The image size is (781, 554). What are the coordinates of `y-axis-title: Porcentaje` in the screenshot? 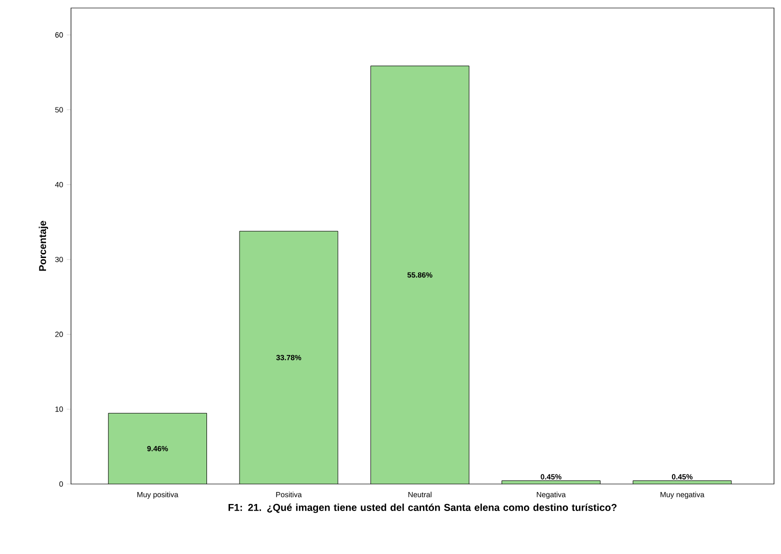 It's located at (43, 245).